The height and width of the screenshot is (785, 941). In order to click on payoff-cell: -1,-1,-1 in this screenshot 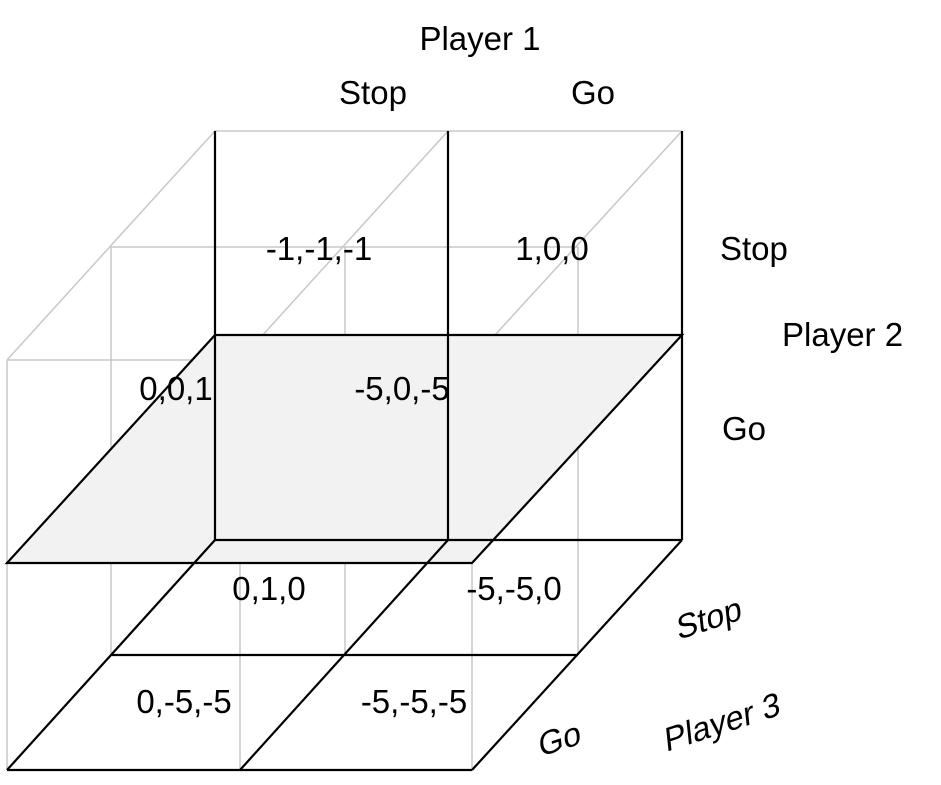, I will do `click(319, 248)`.